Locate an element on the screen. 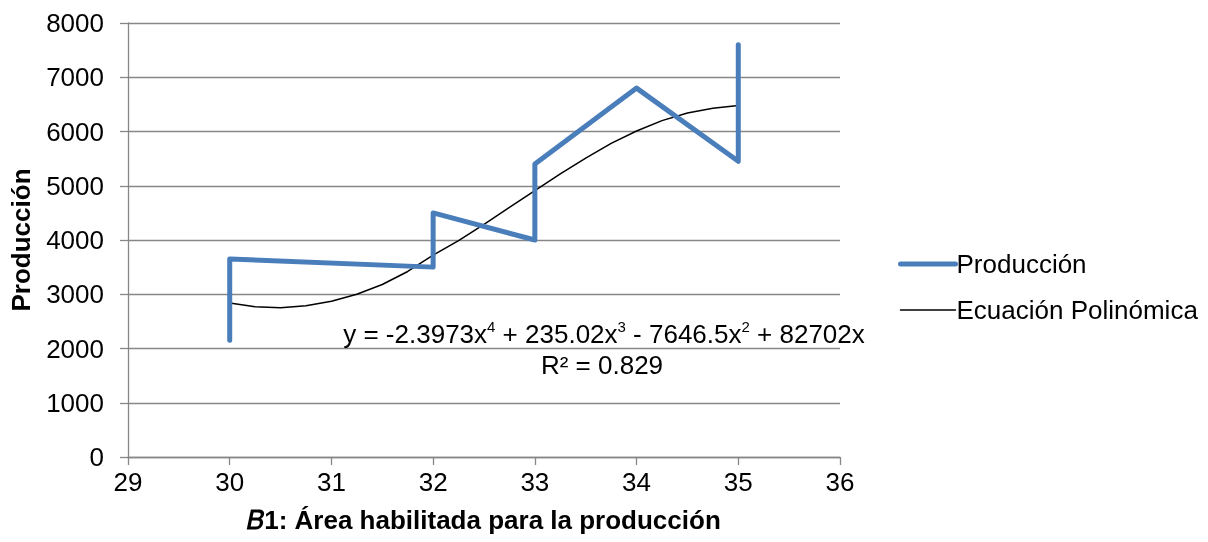  y-tick-label: 5000 is located at coordinates (75, 185).